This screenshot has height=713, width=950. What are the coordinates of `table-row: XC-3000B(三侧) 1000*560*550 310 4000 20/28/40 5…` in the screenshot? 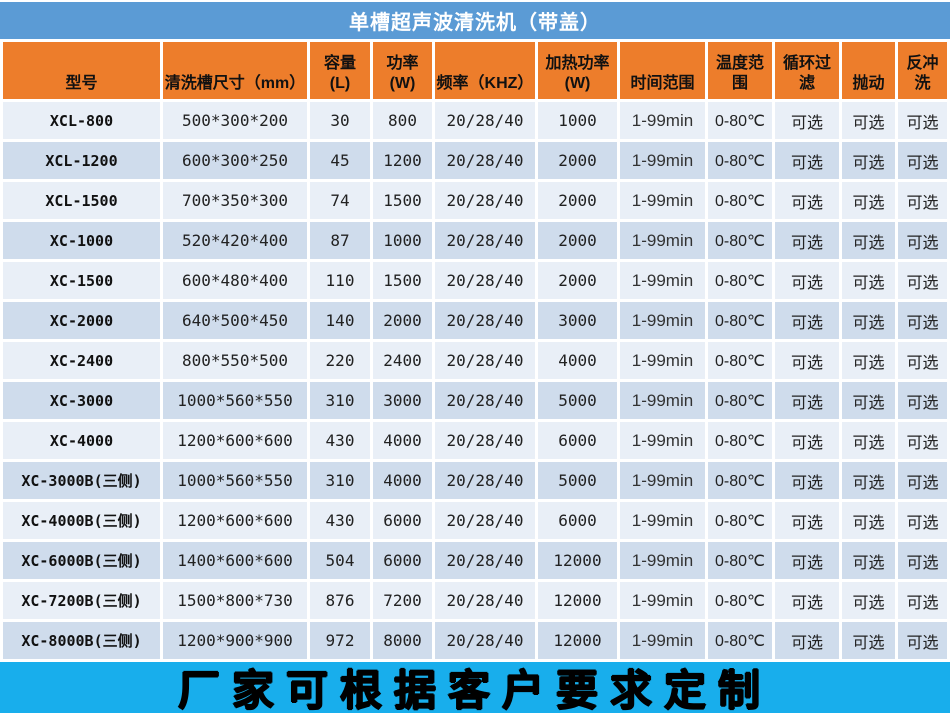 It's located at (475, 480).